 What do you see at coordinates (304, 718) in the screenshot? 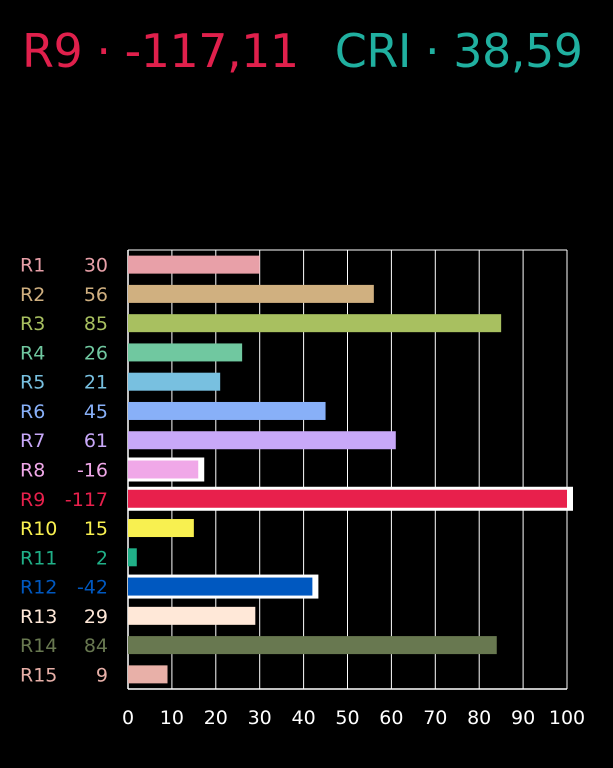
I see `x-tick-label: 40` at bounding box center [304, 718].